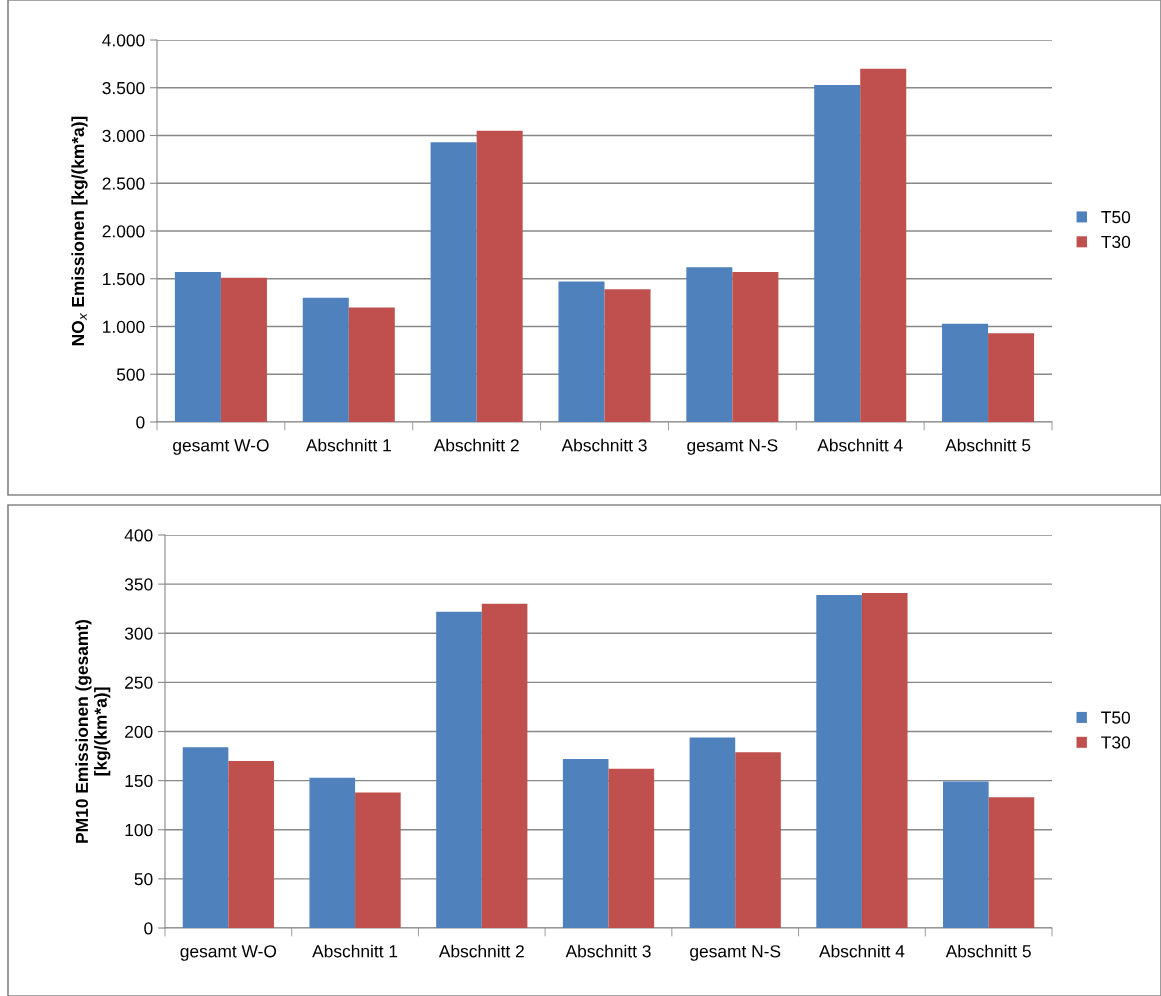 The height and width of the screenshot is (996, 1161). Describe the element at coordinates (138, 584) in the screenshot. I see `y-tick-label: 350` at that location.